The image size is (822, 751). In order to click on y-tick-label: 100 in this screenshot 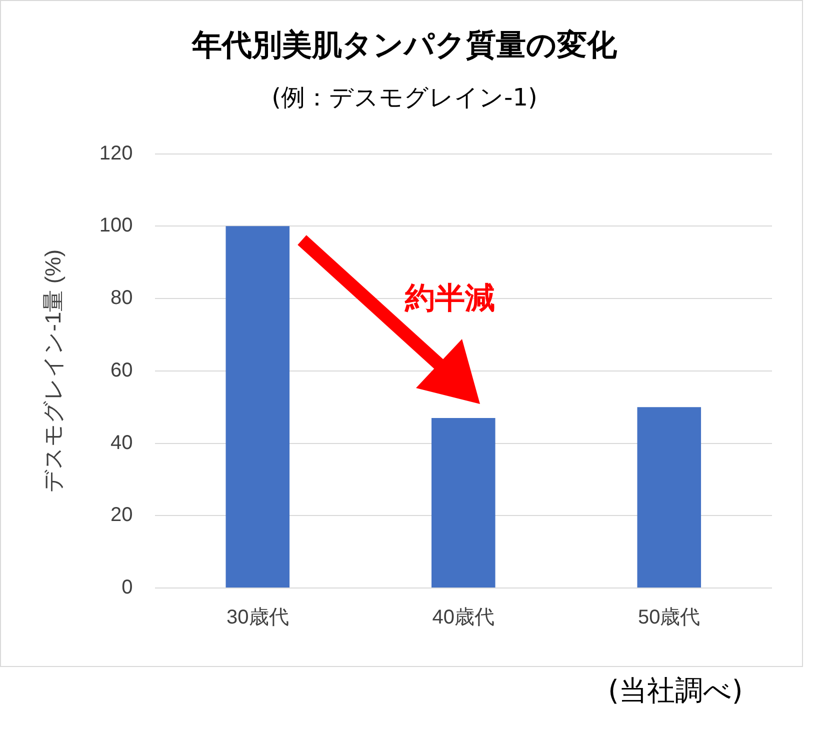, I will do `click(116, 225)`.